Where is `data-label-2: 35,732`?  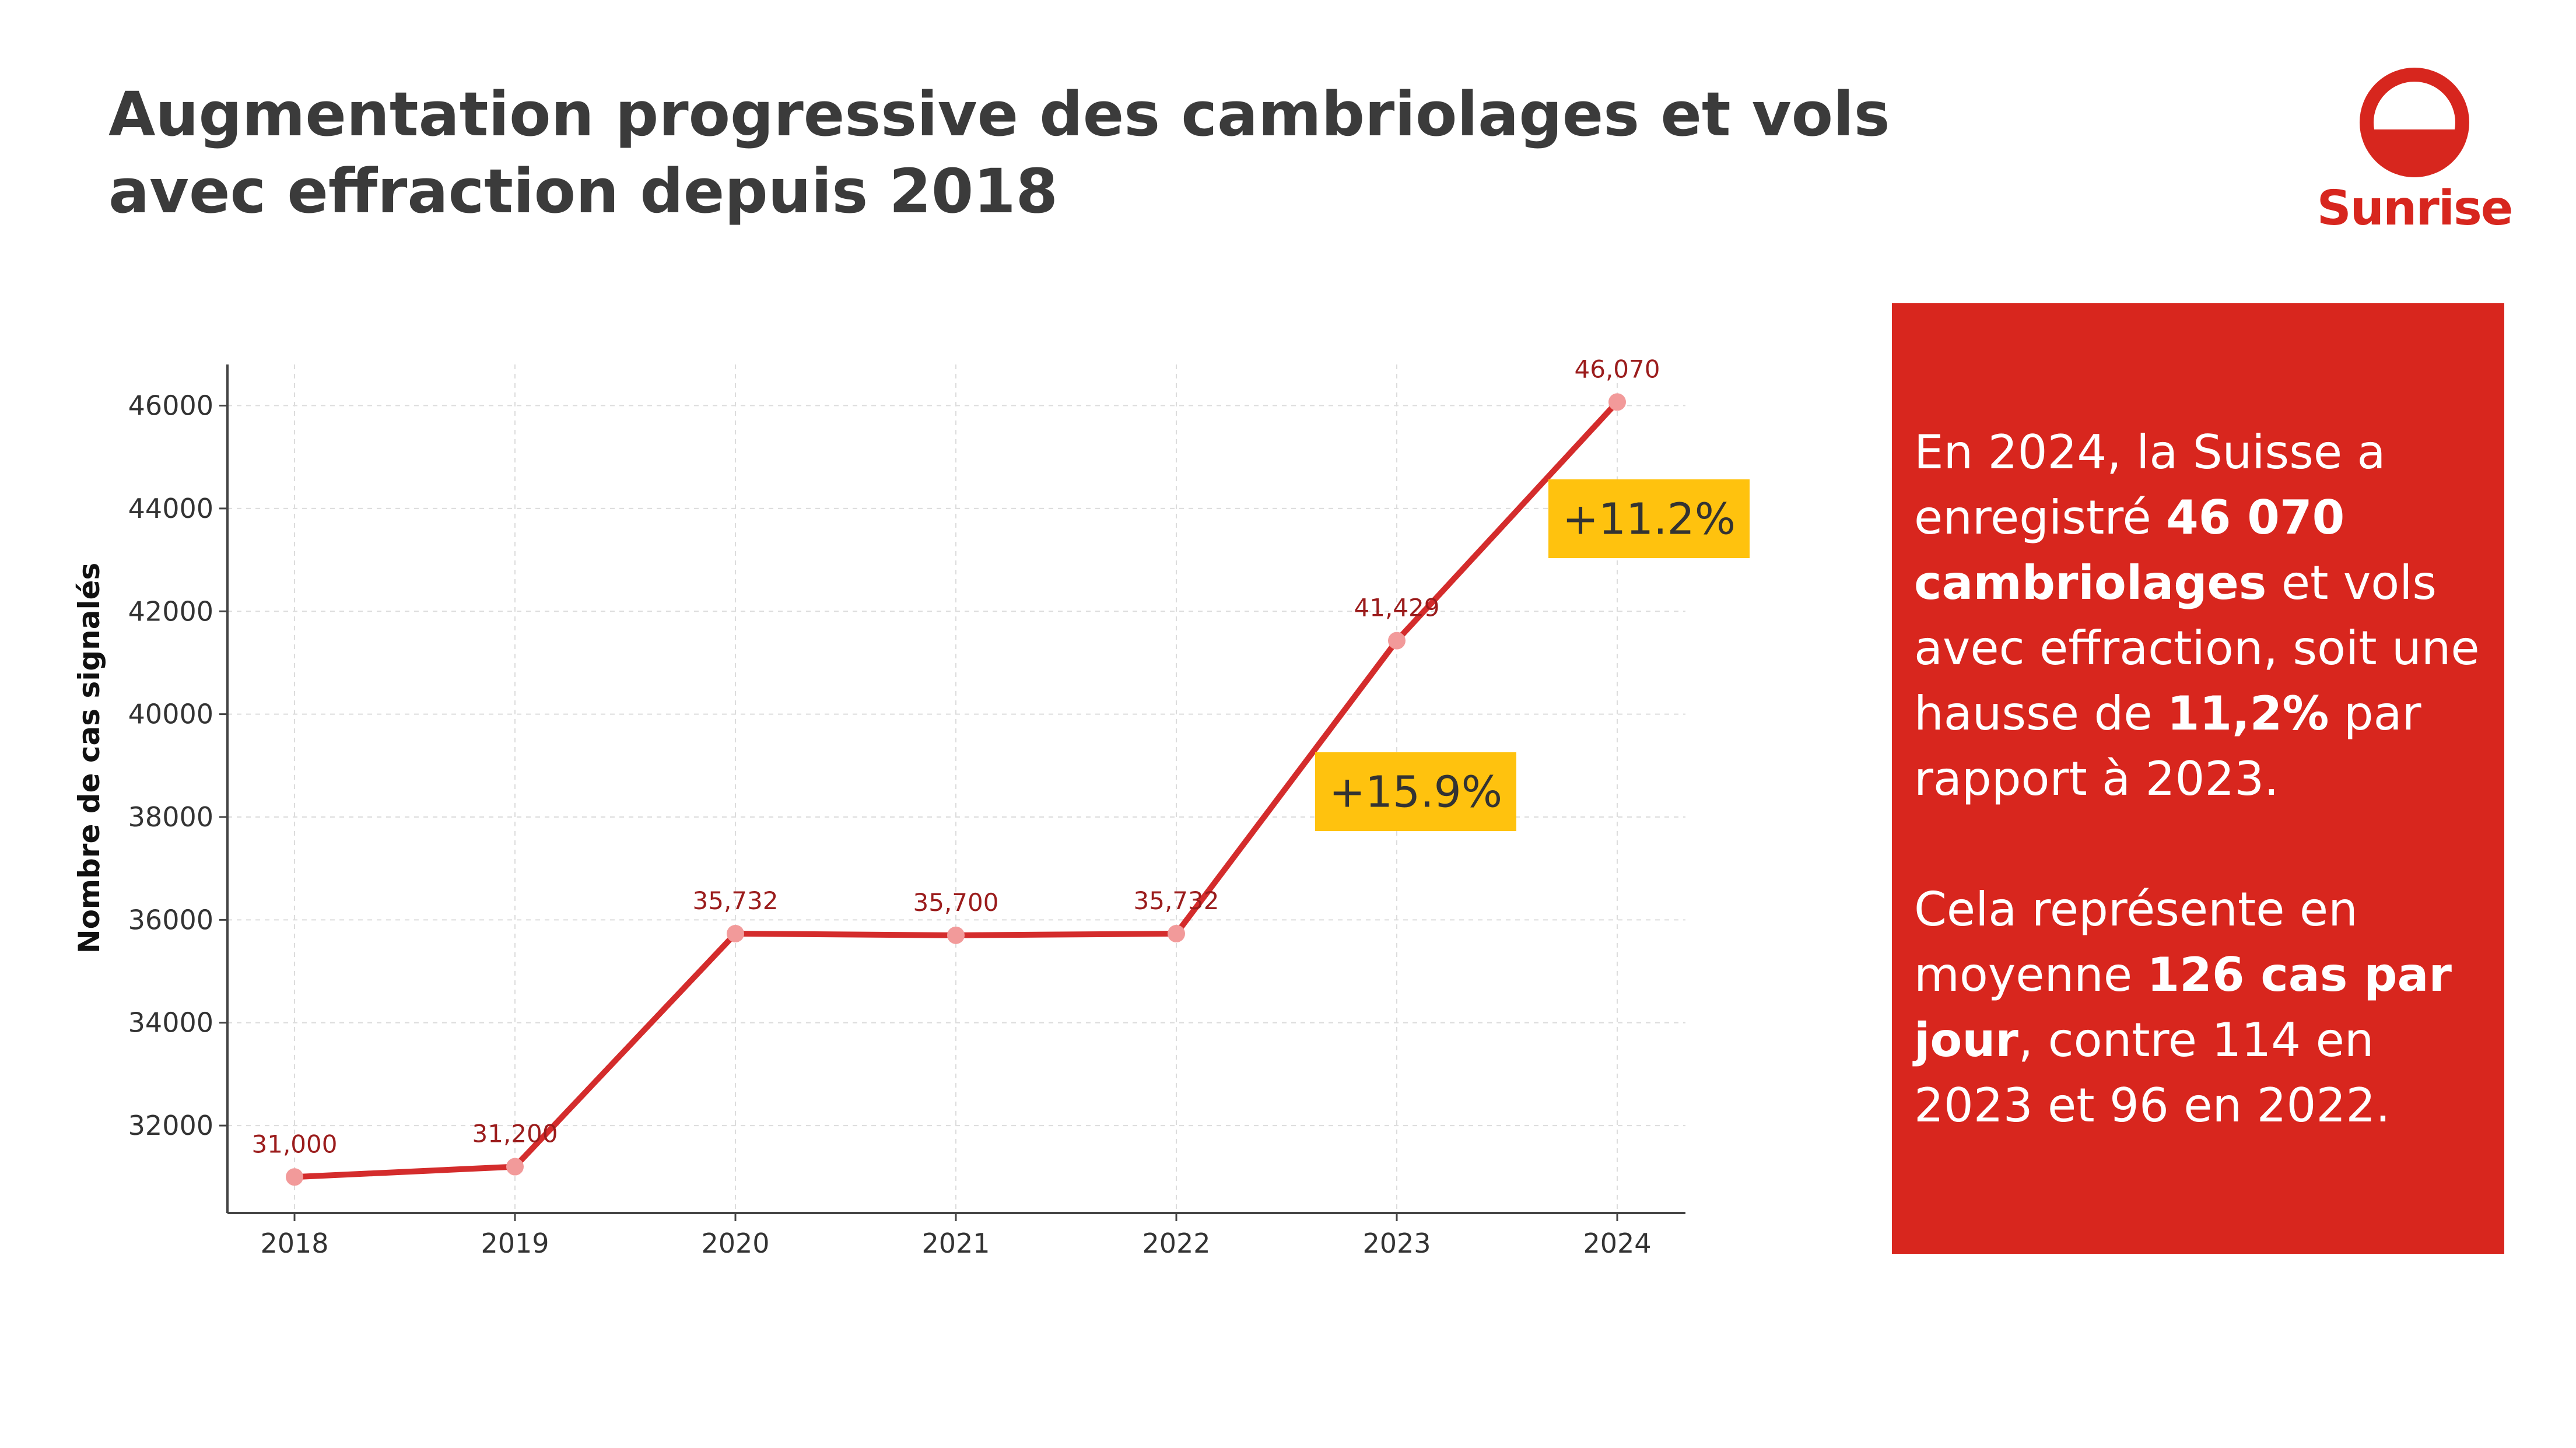 data-label-2: 35,732 is located at coordinates (736, 901).